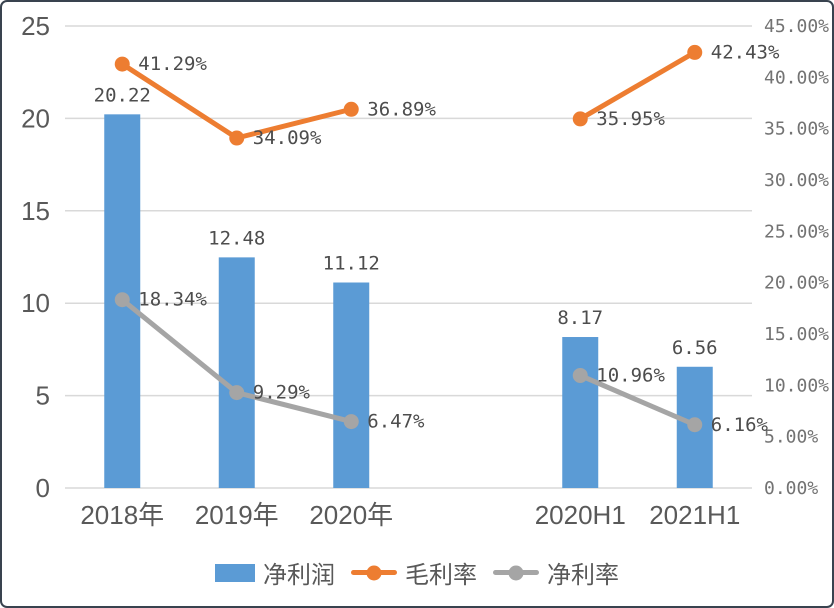  Describe the element at coordinates (122, 515) in the screenshot. I see `x-axis-label: 2018年` at that location.